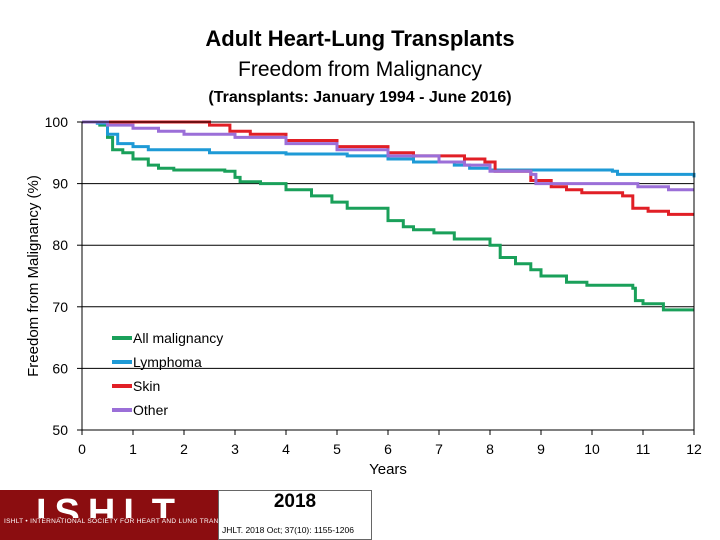 Image resolution: width=720 pixels, height=540 pixels. Describe the element at coordinates (389, 149) in the screenshot. I see `series-line-lymphoma` at that location.